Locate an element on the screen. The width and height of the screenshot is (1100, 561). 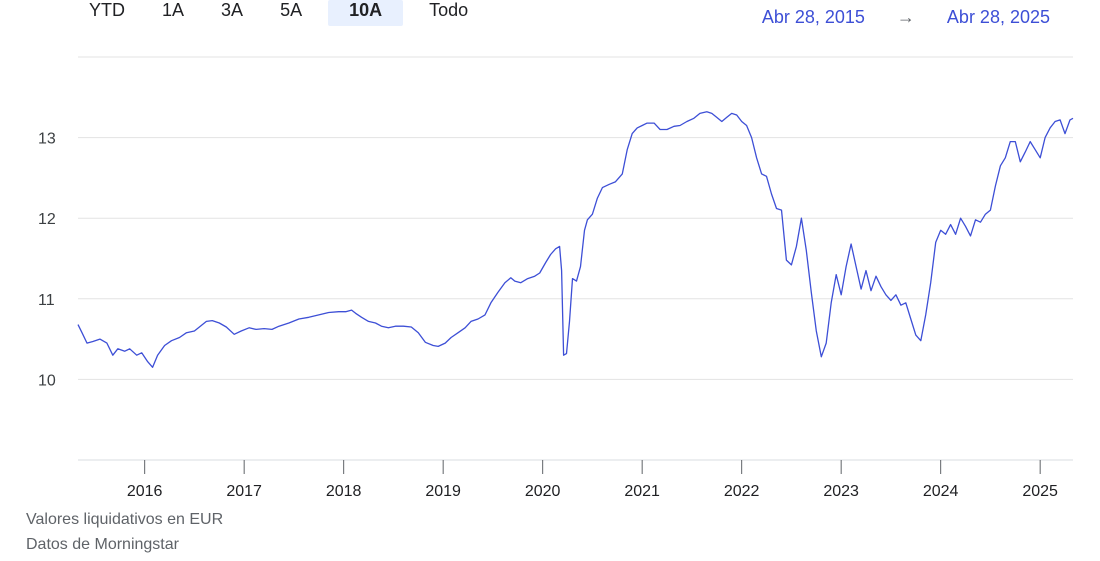
range-arrow-icon: → is located at coordinates (905, 16).